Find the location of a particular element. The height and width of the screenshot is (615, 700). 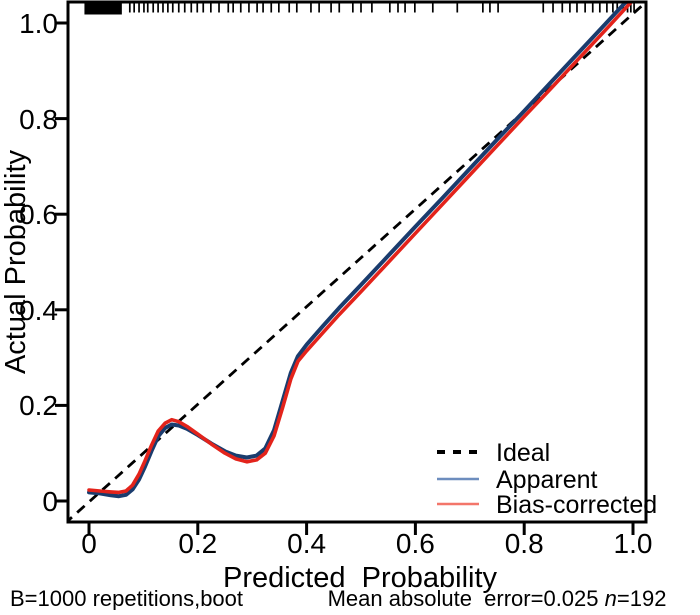

rug-marks is located at coordinates (359, 9).